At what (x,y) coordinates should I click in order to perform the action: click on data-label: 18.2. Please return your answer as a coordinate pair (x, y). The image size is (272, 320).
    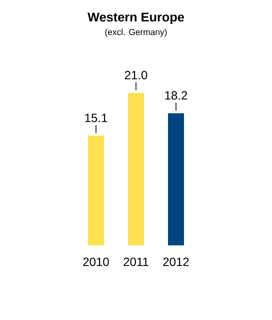
    Looking at the image, I should click on (176, 95).